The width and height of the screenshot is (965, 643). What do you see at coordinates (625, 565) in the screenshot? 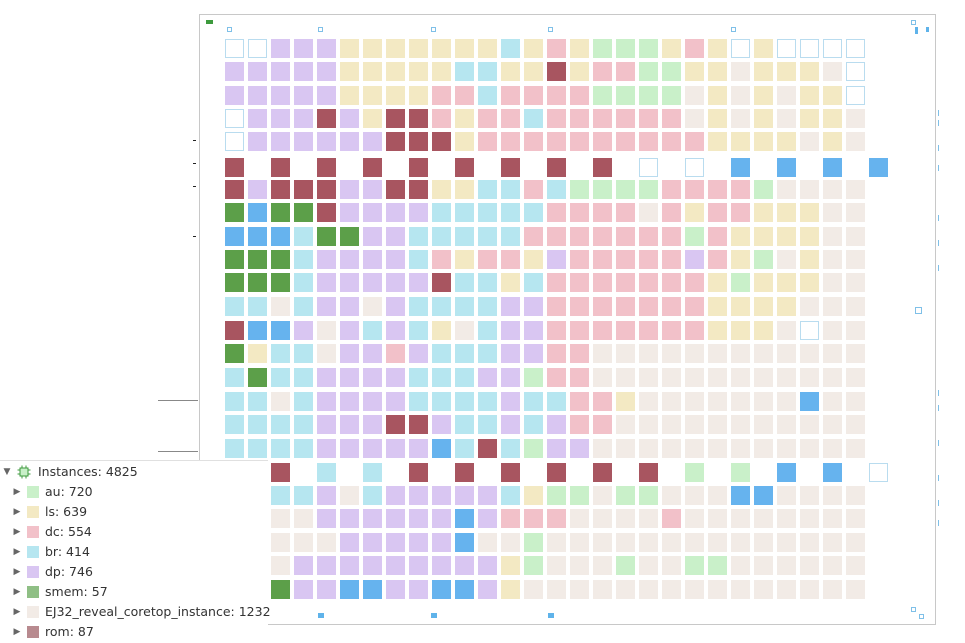
I see `lower-cell-au` at bounding box center [625, 565].